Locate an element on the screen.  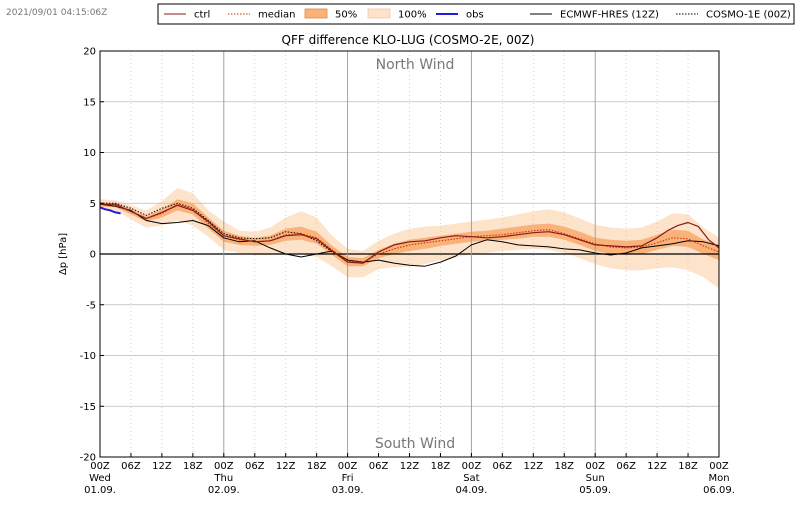
legend-item-p100: 100% is located at coordinates (397, 14).